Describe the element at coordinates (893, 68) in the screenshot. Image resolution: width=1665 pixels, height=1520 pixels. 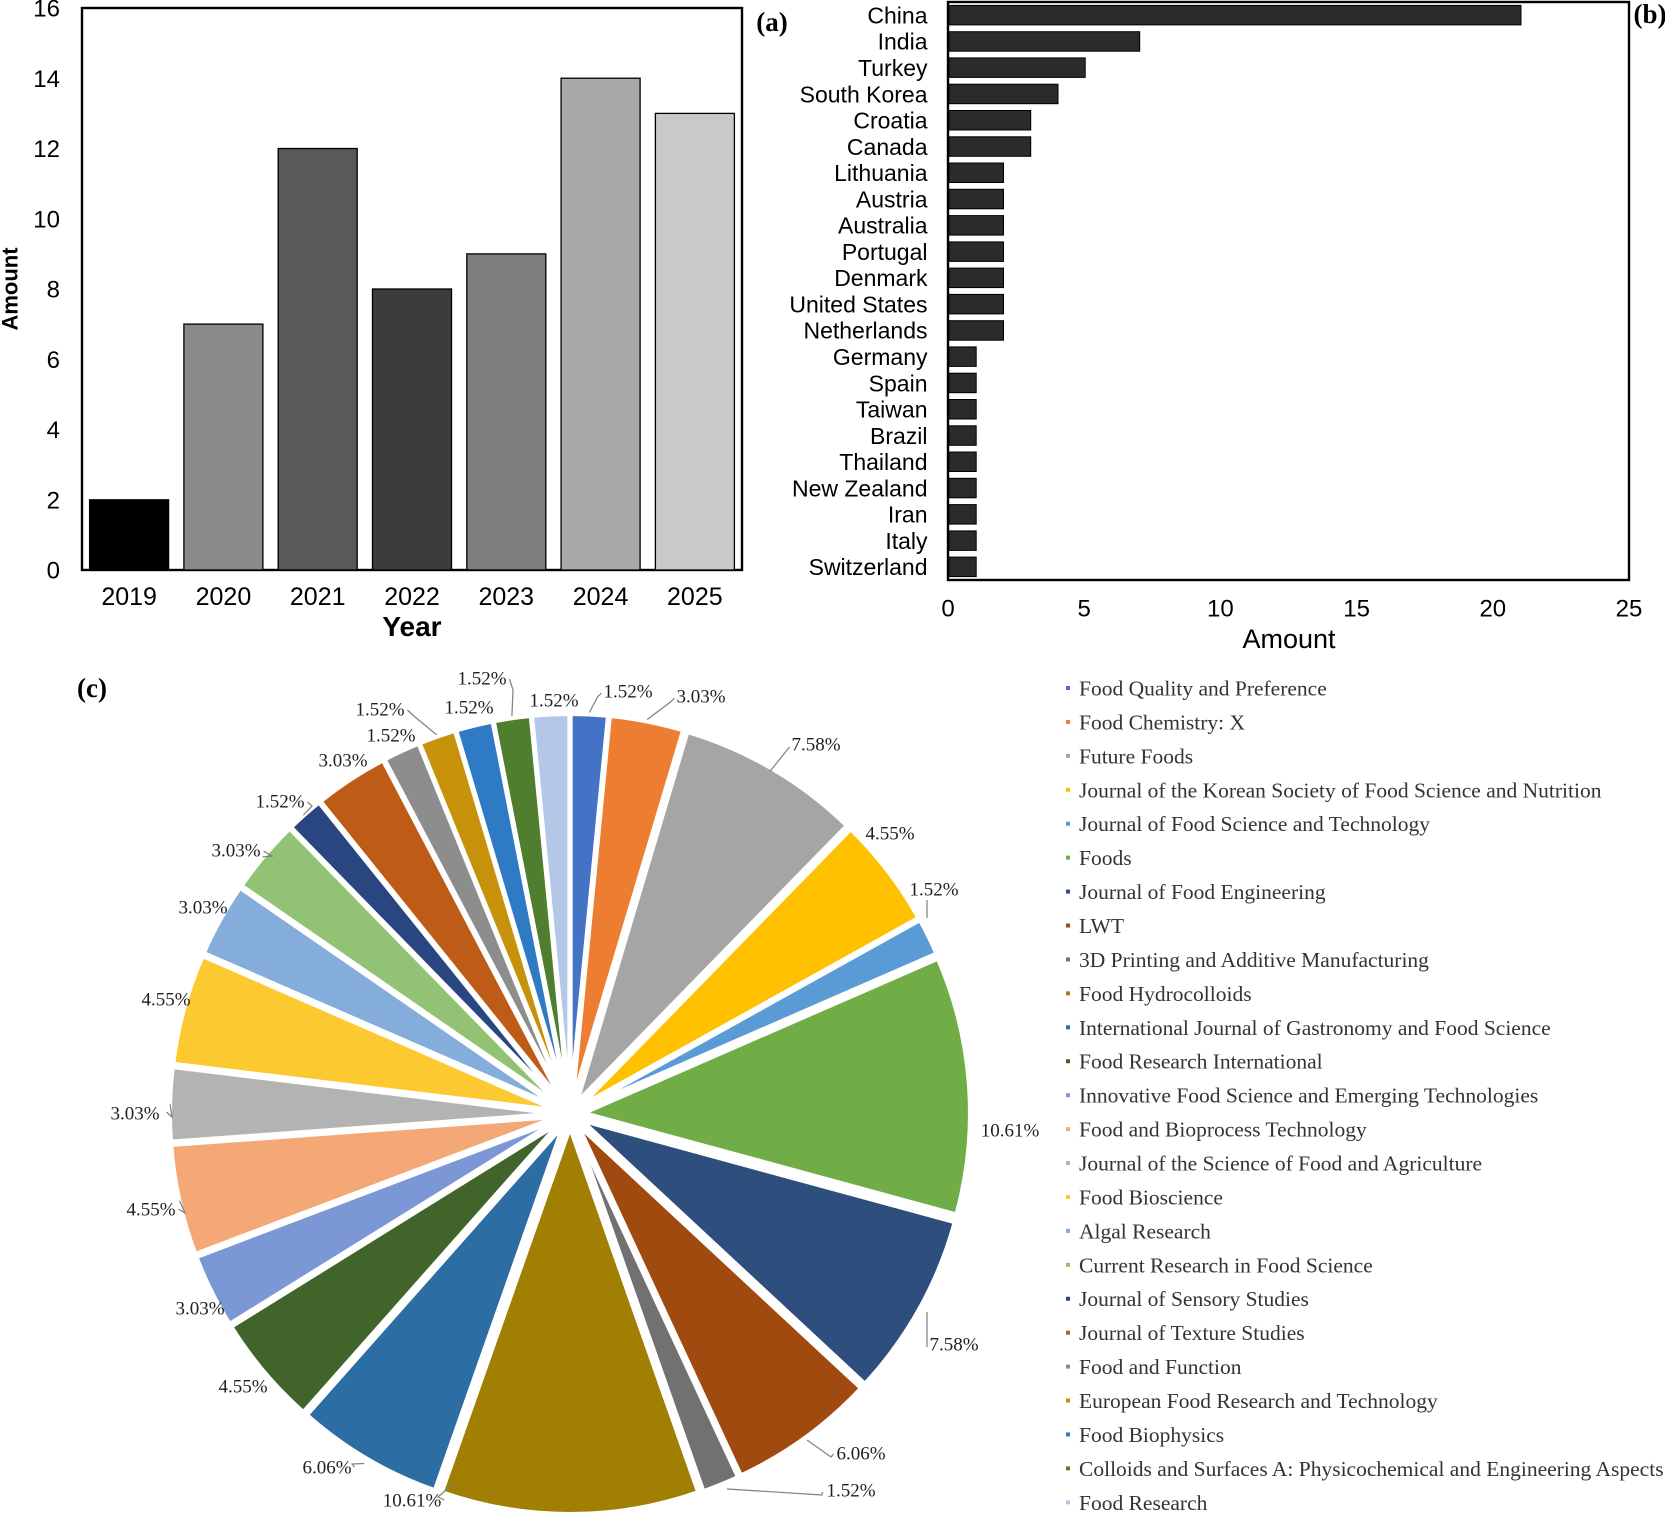
I see `svg-text: Turkey` at that location.